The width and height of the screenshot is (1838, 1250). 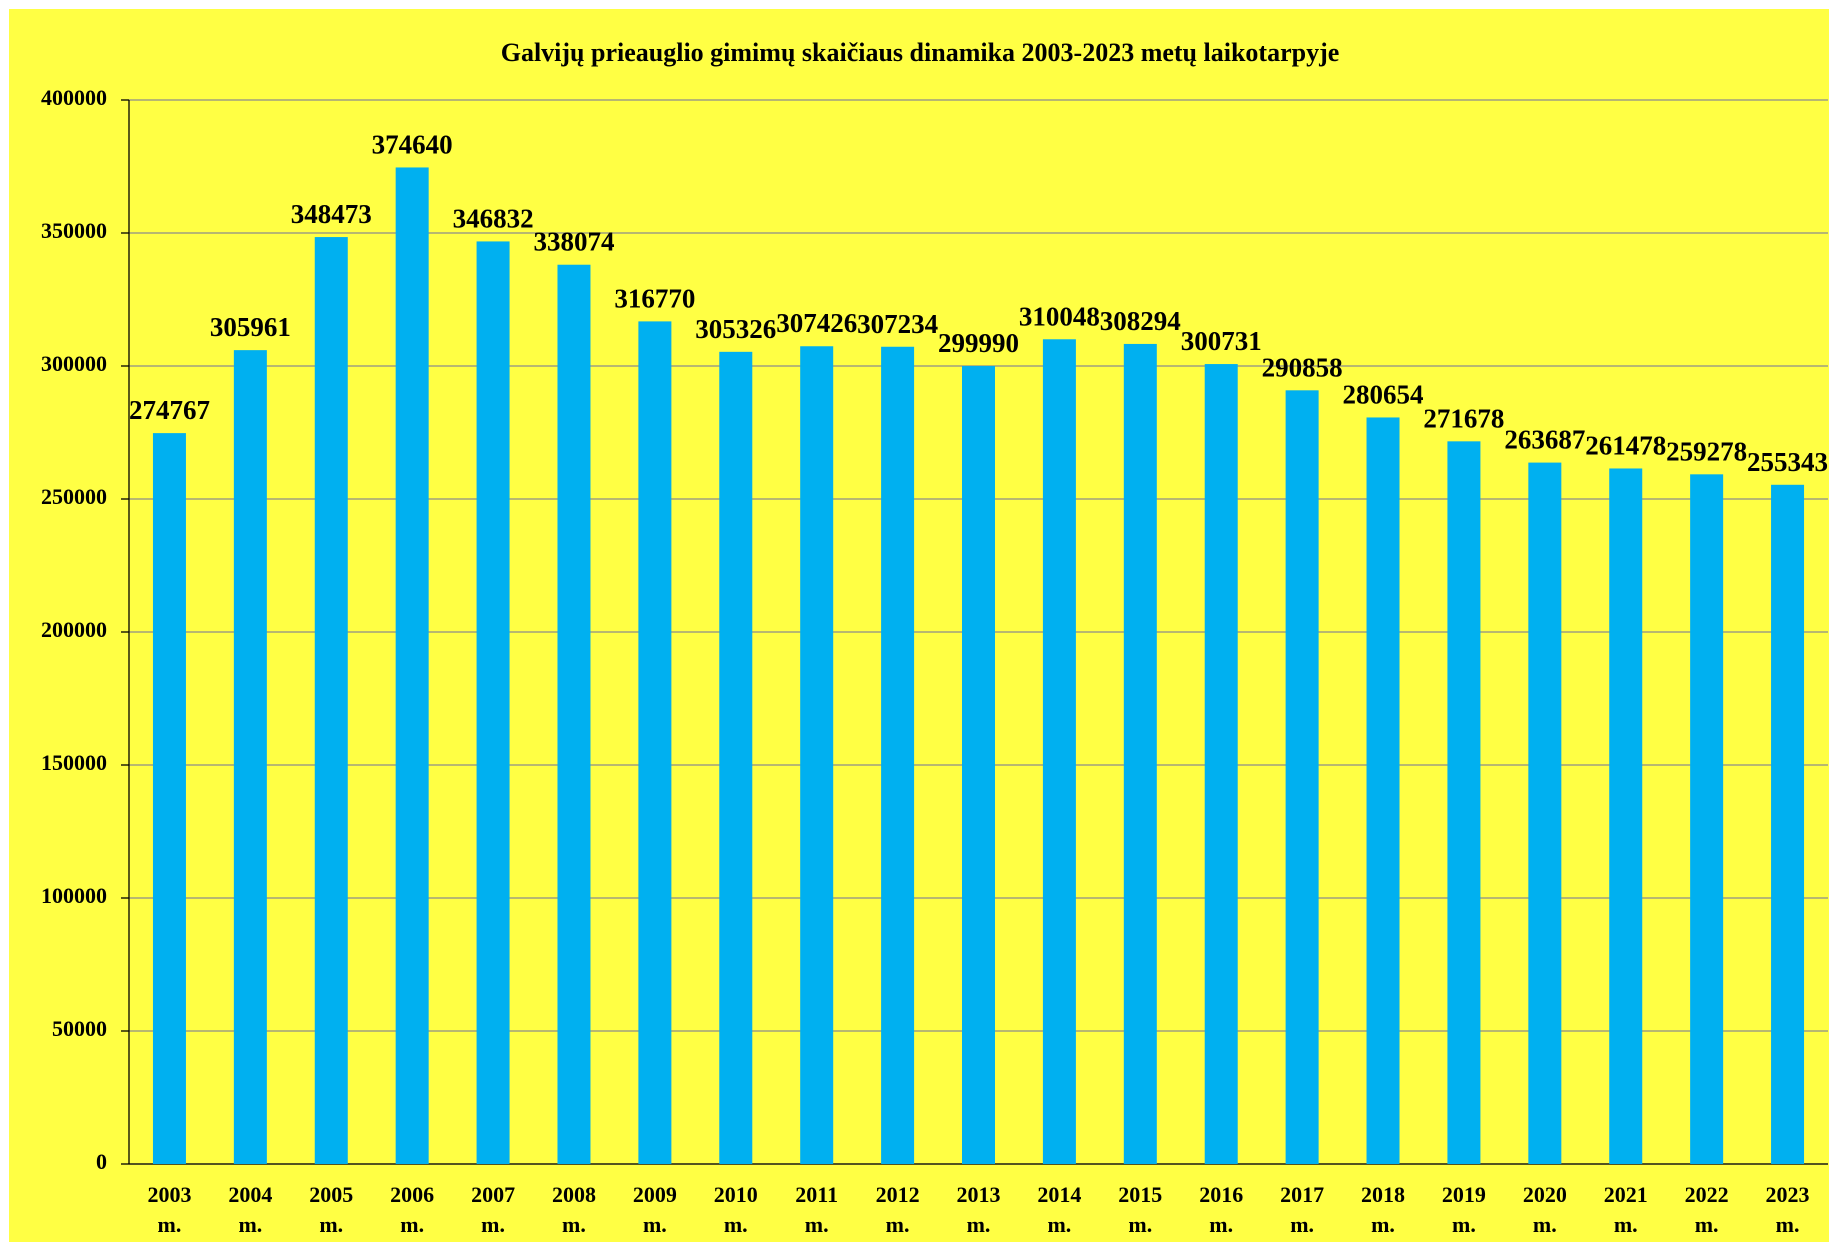 I want to click on x-tick-label: 2020 m., so click(x=1545, y=1209).